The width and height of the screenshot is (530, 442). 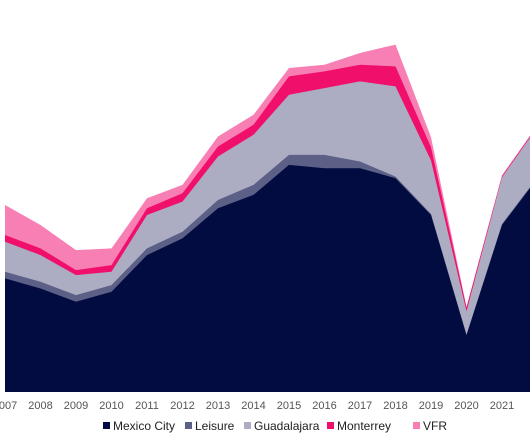 I want to click on legend-item-monterrey: Monterrey, so click(x=359, y=426).